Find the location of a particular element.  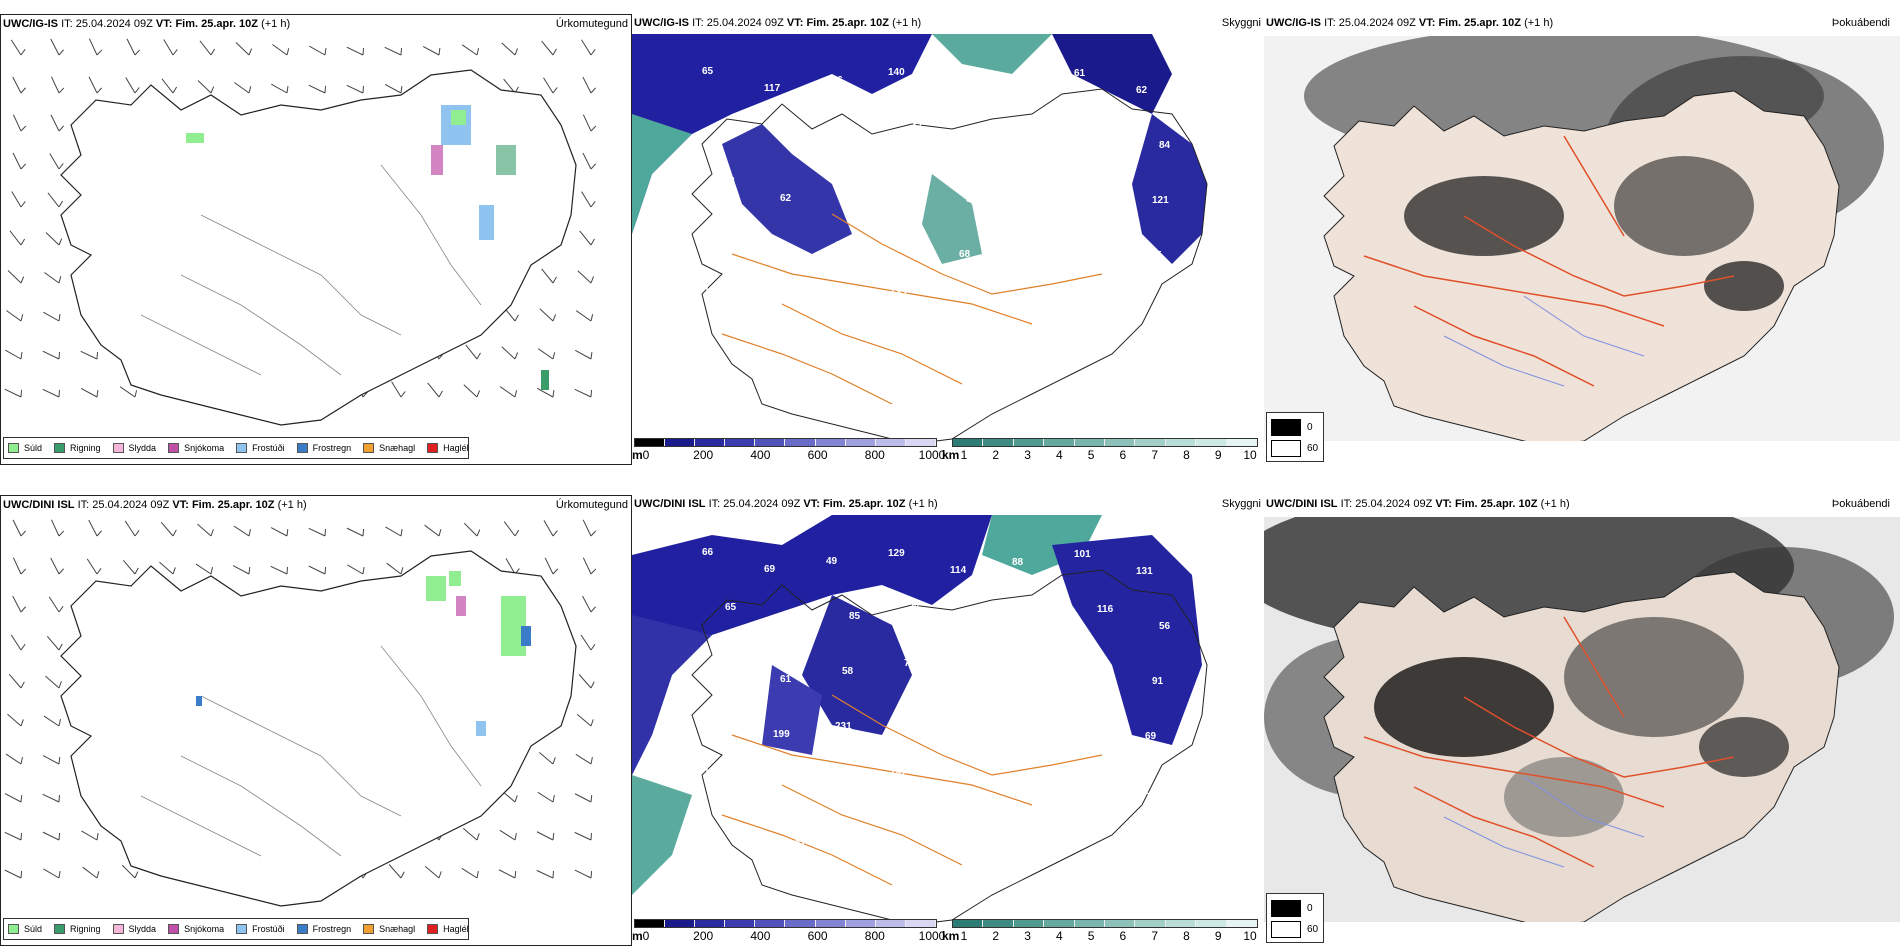

legend-swatch-snaehagl is located at coordinates (369, 448).